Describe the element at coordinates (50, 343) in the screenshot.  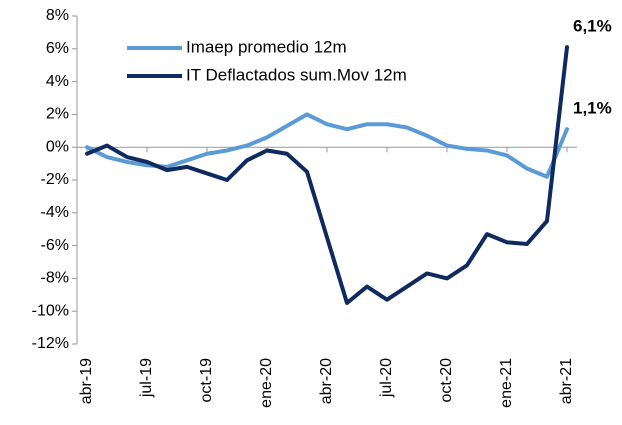
I see `y-tick-label: -12%` at that location.